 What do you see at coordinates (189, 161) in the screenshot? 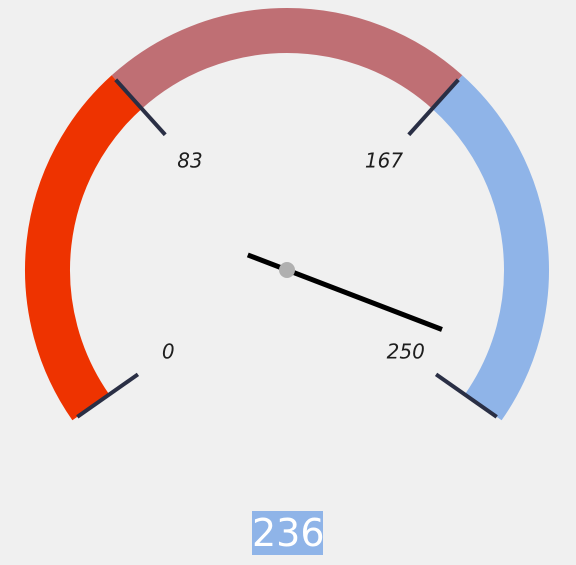
I see `gauge-tick-label-83: 83` at bounding box center [189, 161].